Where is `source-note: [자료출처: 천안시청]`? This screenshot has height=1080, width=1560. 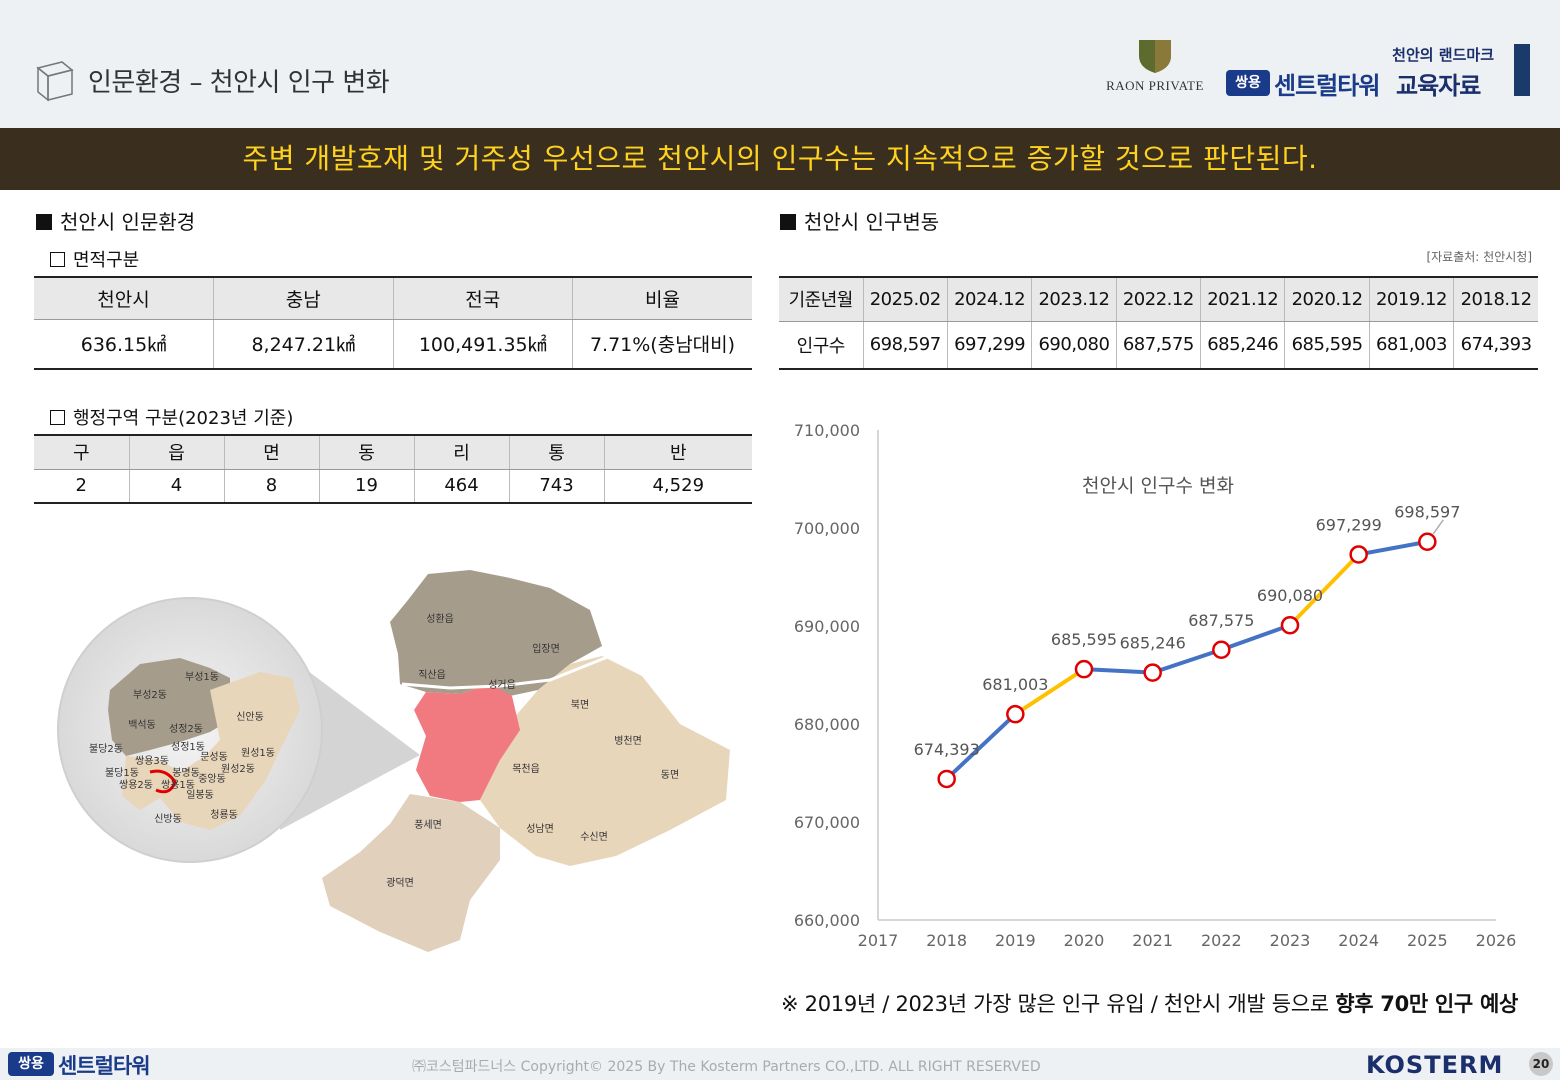
source-note: [자료출처: 천안시청] is located at coordinates (1479, 257).